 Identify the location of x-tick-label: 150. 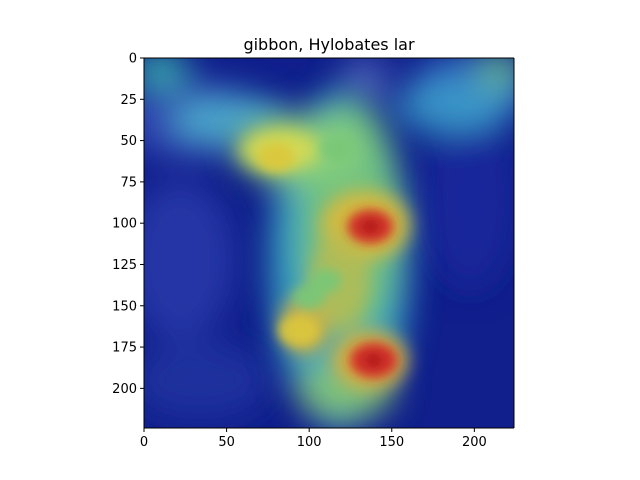
(391, 442).